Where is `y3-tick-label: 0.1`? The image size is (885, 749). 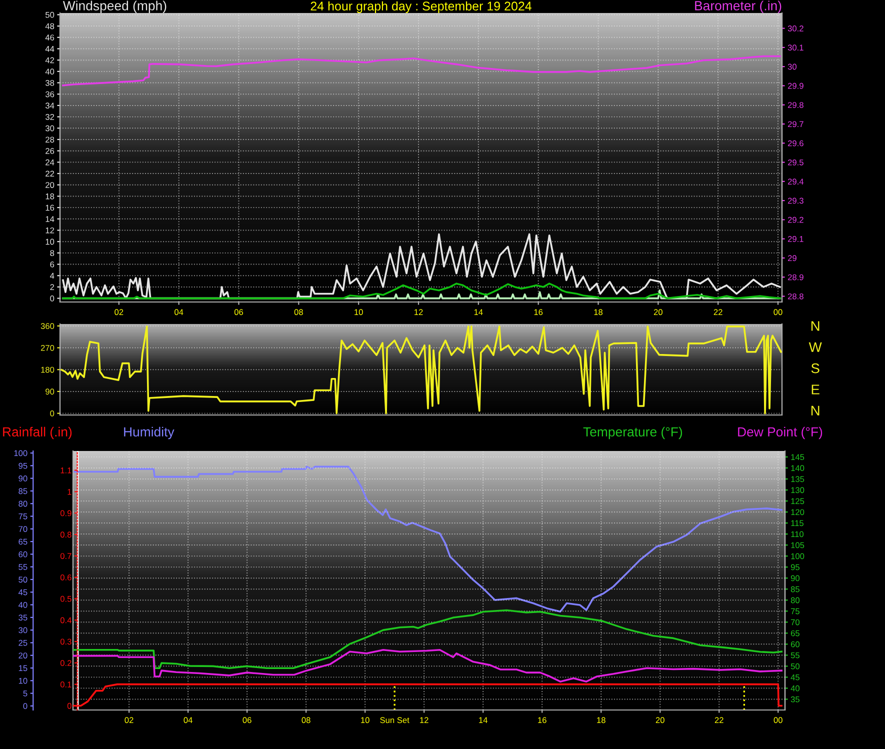
y3-tick-label: 0.1 is located at coordinates (66, 685).